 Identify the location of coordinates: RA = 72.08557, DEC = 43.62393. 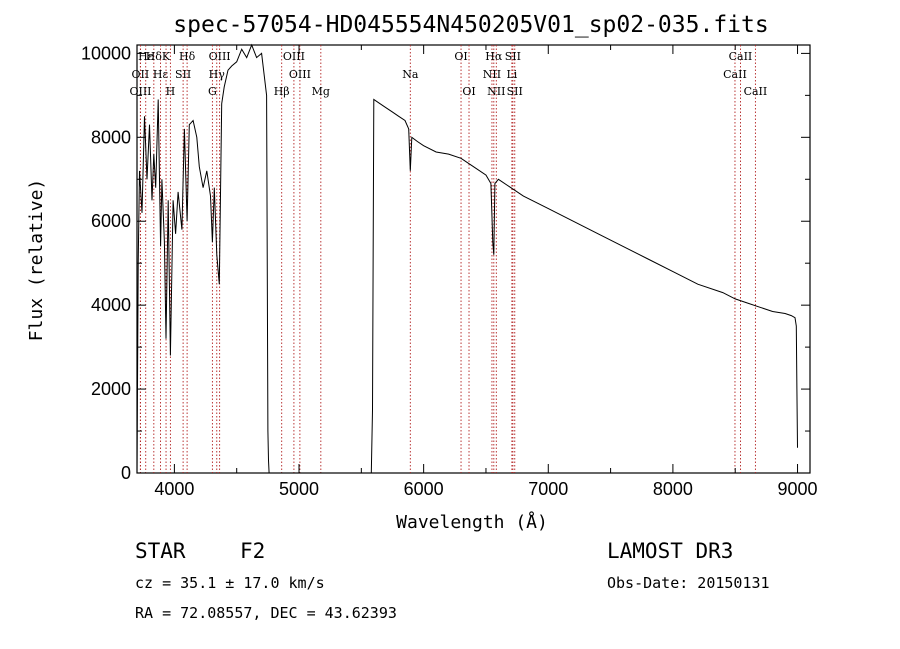
(266, 613).